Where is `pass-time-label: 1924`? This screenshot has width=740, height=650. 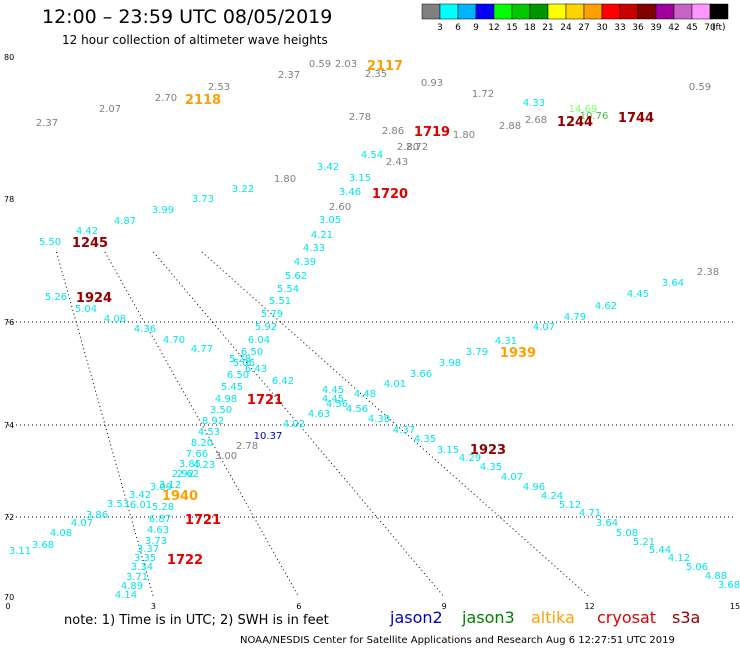
pass-time-label: 1924 is located at coordinates (94, 298).